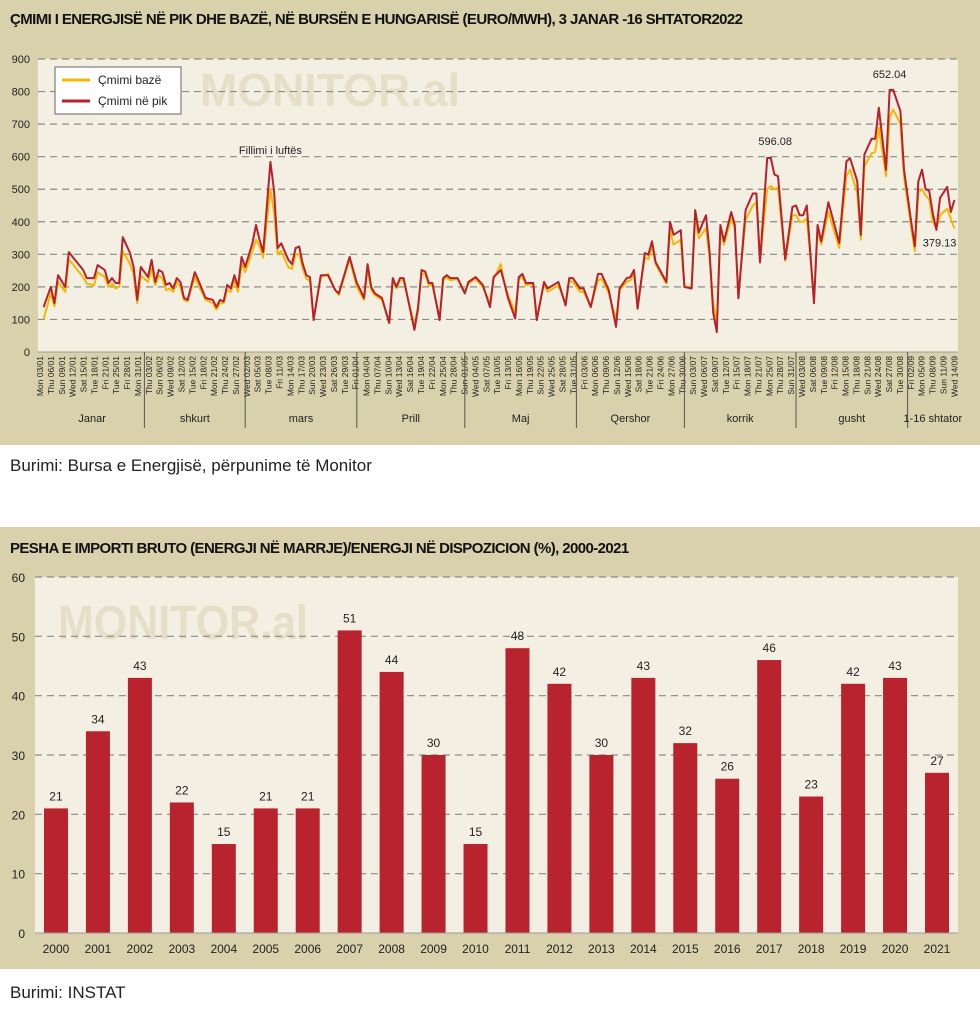 The height and width of the screenshot is (1012, 980). What do you see at coordinates (643, 949) in the screenshot?
I see `x-tick-label: 2014` at bounding box center [643, 949].